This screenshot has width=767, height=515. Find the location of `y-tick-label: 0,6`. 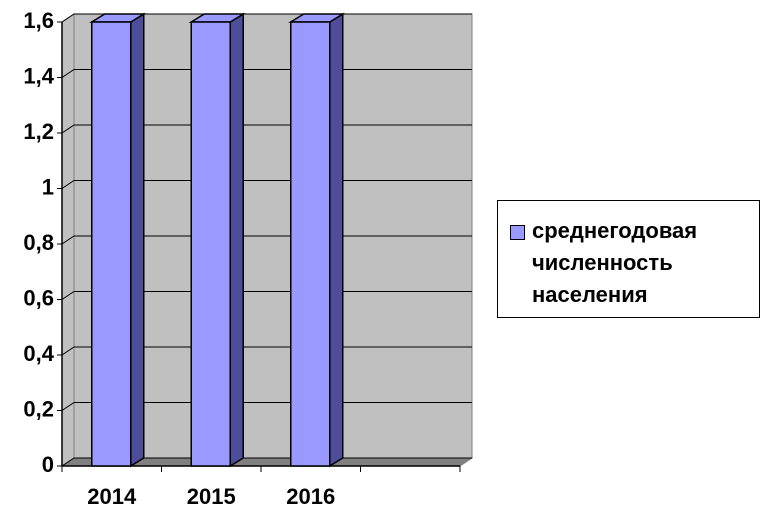

y-tick-label: 0,6 is located at coordinates (38, 297).